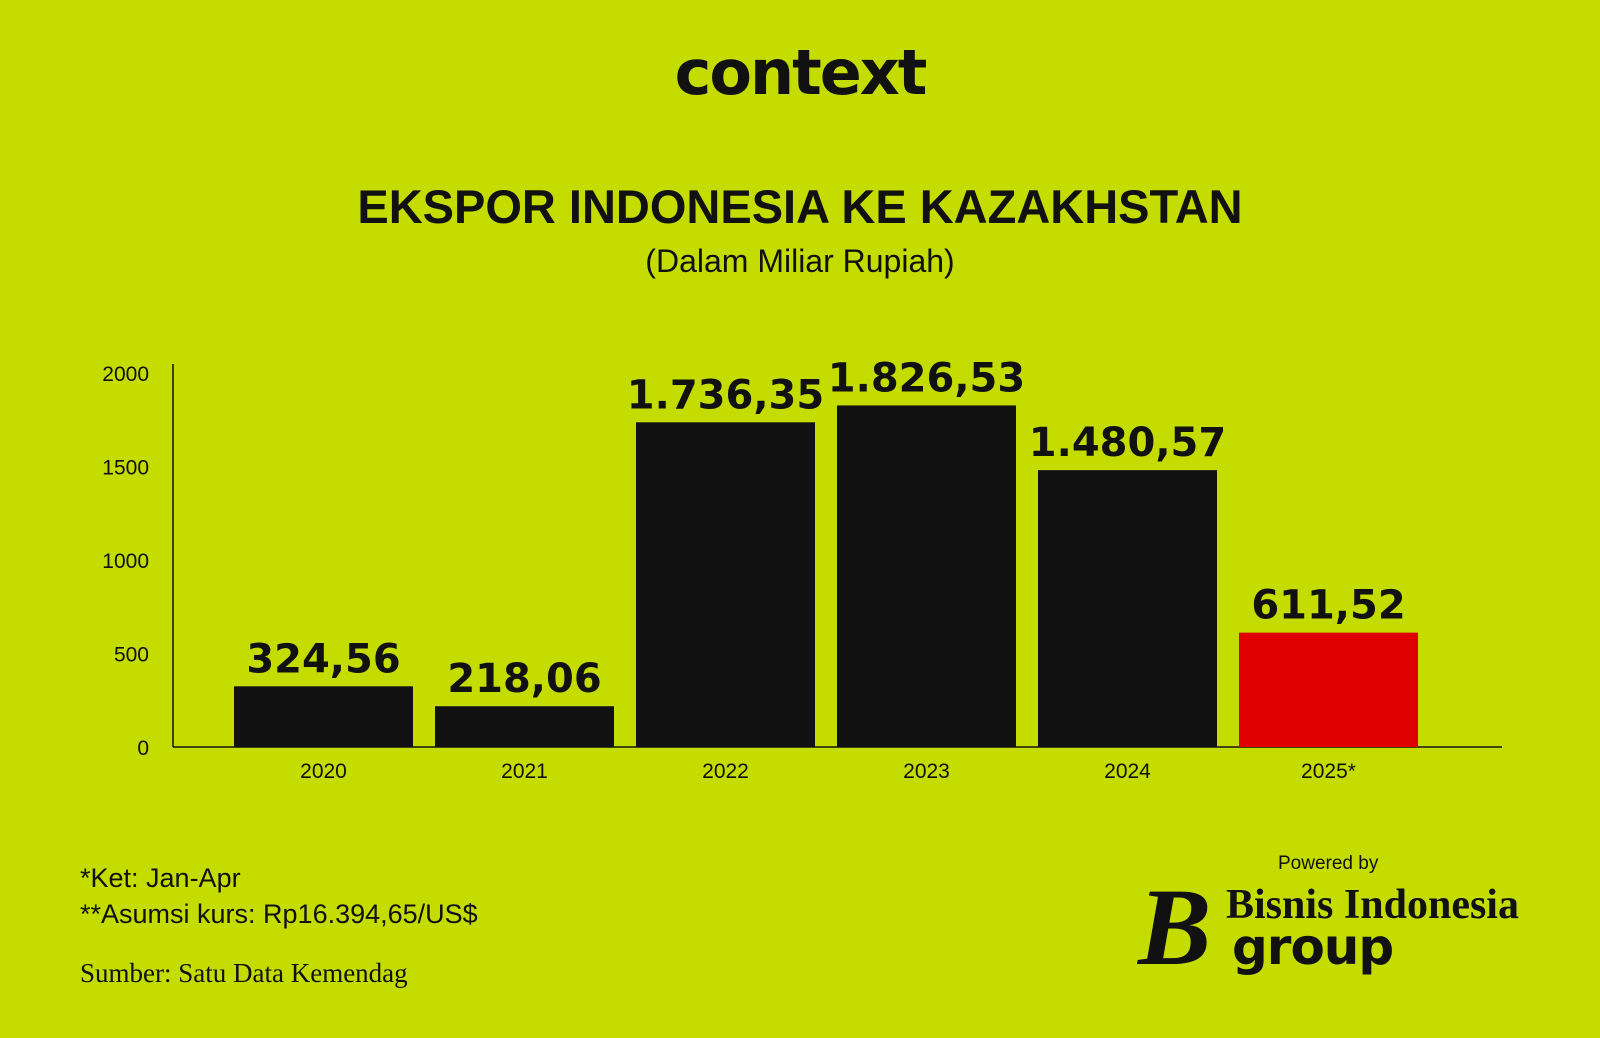  Describe the element at coordinates (125, 374) in the screenshot. I see `y-tick-label: 2000` at that location.